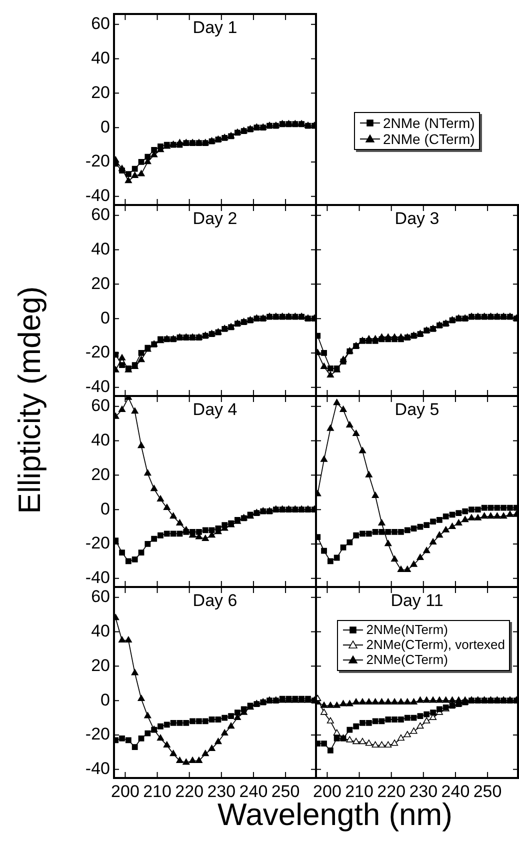 This screenshot has width=519, height=848. I want to click on chart-title: Day 5, so click(417, 410).